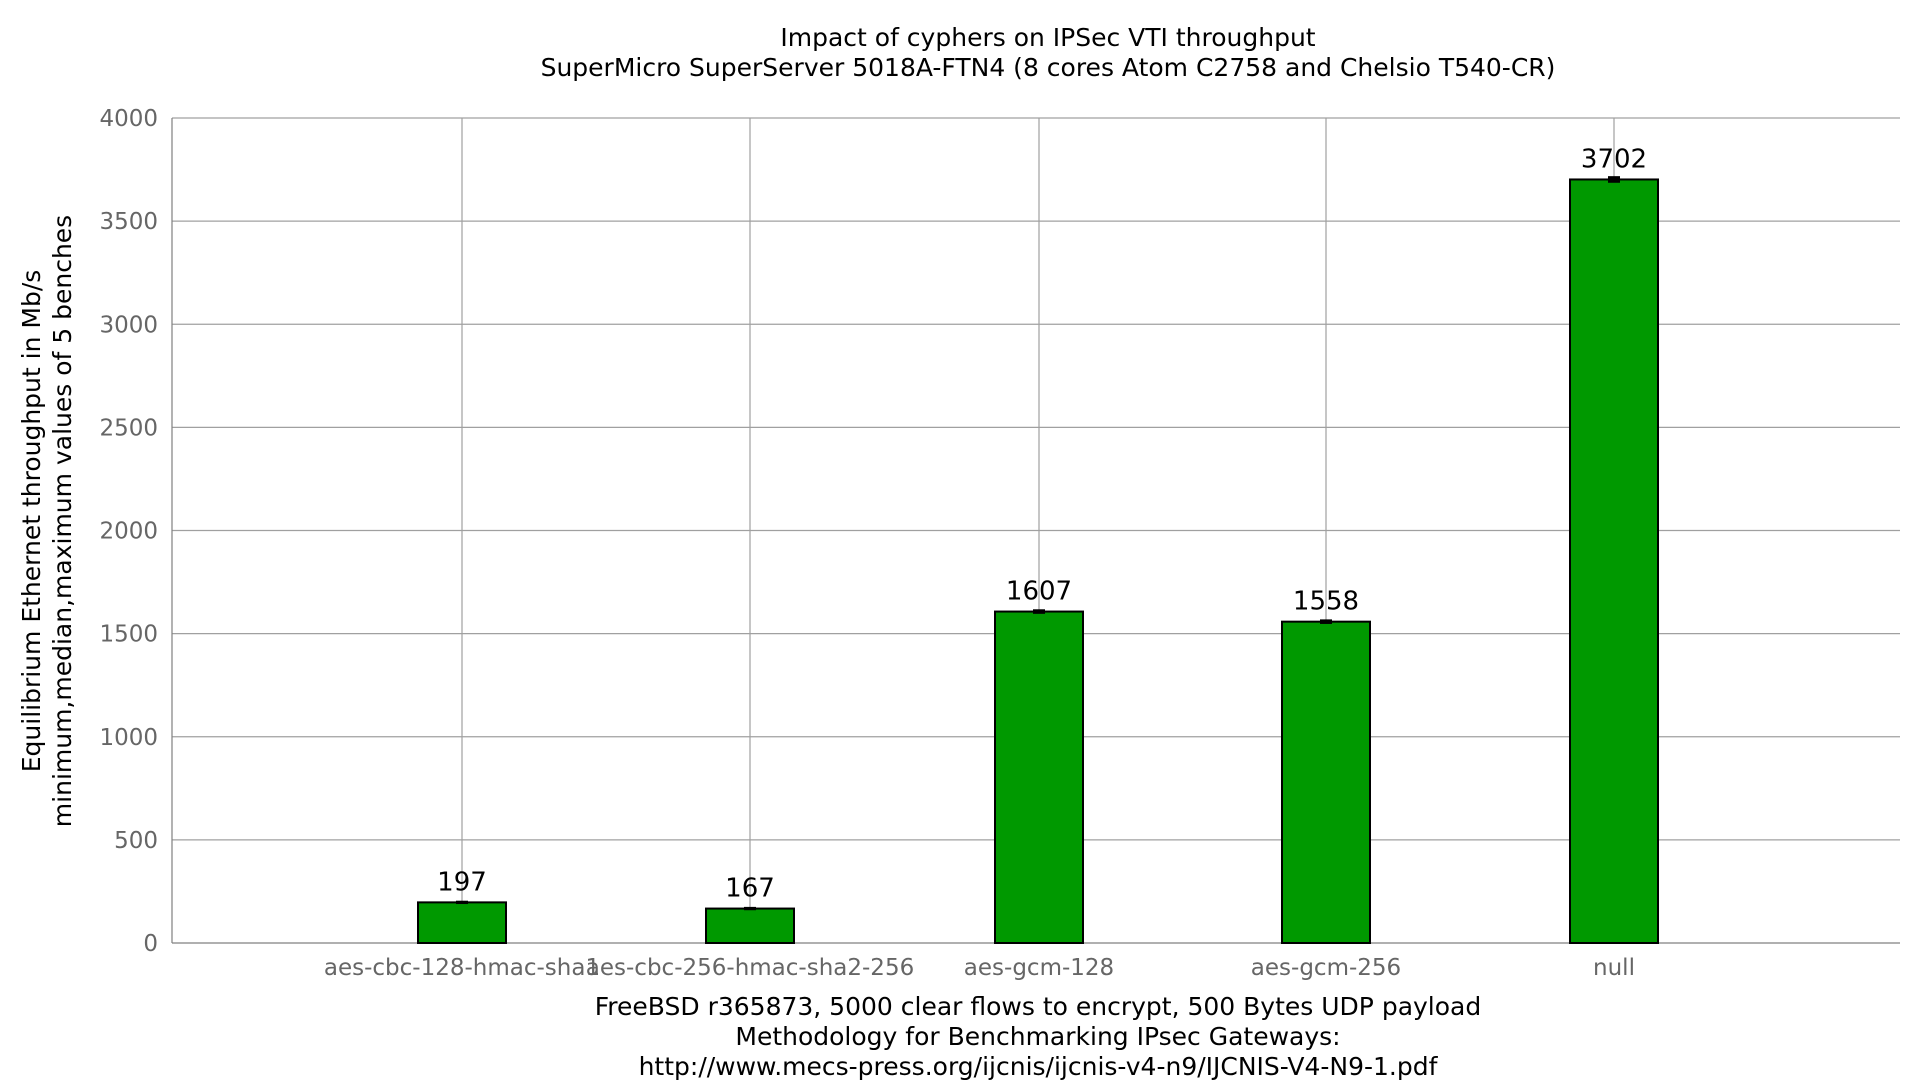 This screenshot has width=1920, height=1080. Describe the element at coordinates (128, 325) in the screenshot. I see `y-tick-label: 3000` at that location.